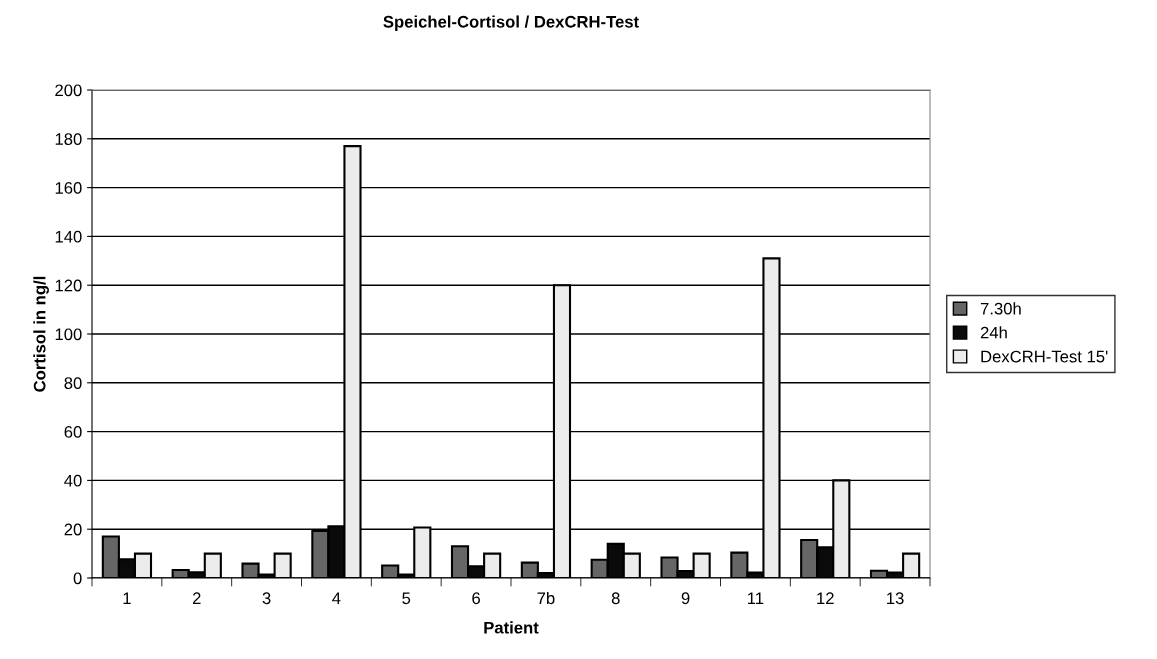 The width and height of the screenshot is (1157, 659). What do you see at coordinates (77, 578) in the screenshot?
I see `y-tick-label: 0` at bounding box center [77, 578].